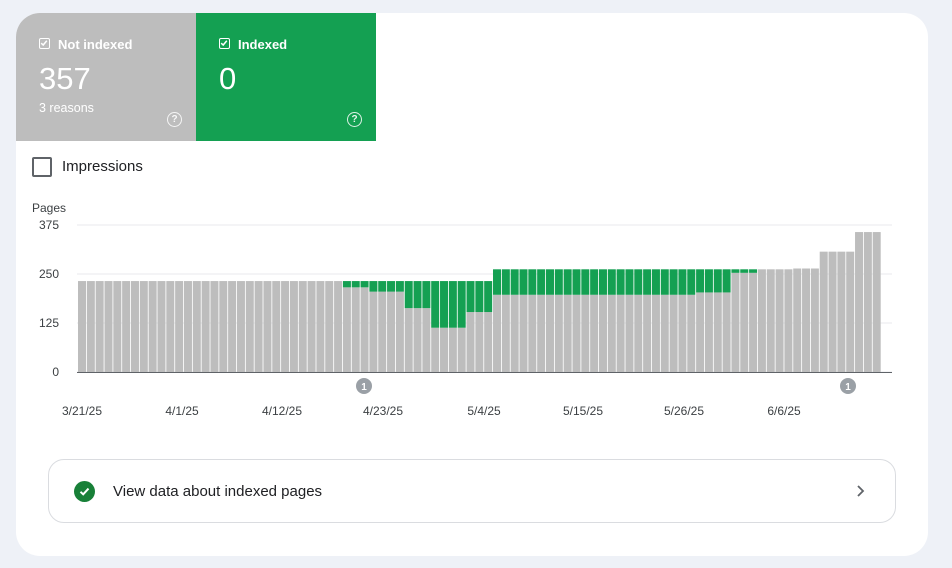  I want to click on x-tick-label: 5/26/25, so click(684, 411).